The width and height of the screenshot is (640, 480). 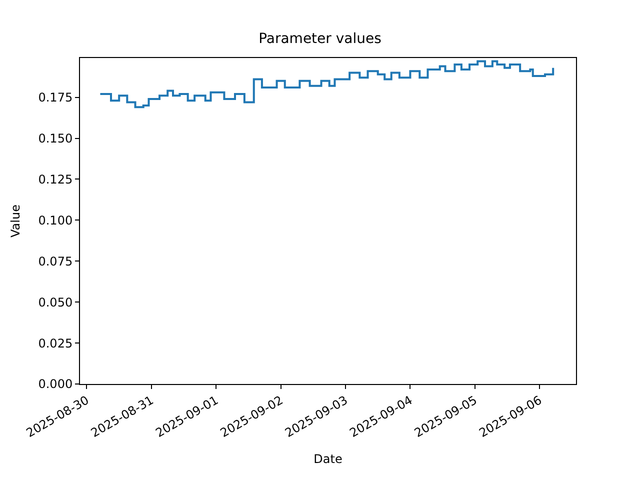 What do you see at coordinates (55, 179) in the screenshot?
I see `y-tick-label: 0.125` at bounding box center [55, 179].